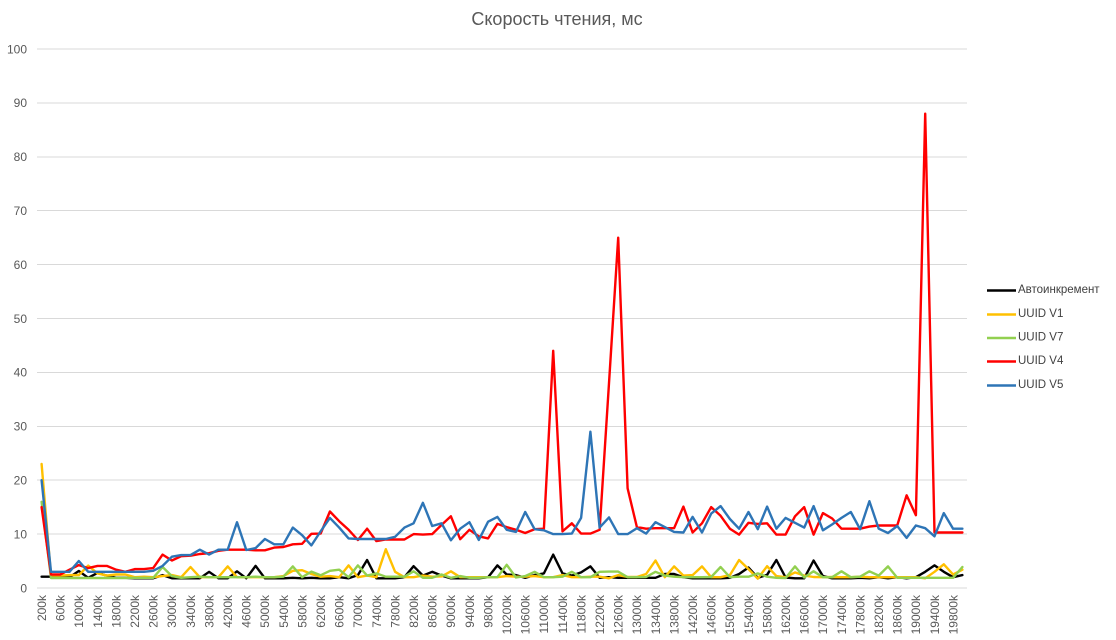 This screenshot has width=1116, height=640. I want to click on svg-text: 10200k, so click(507, 614).